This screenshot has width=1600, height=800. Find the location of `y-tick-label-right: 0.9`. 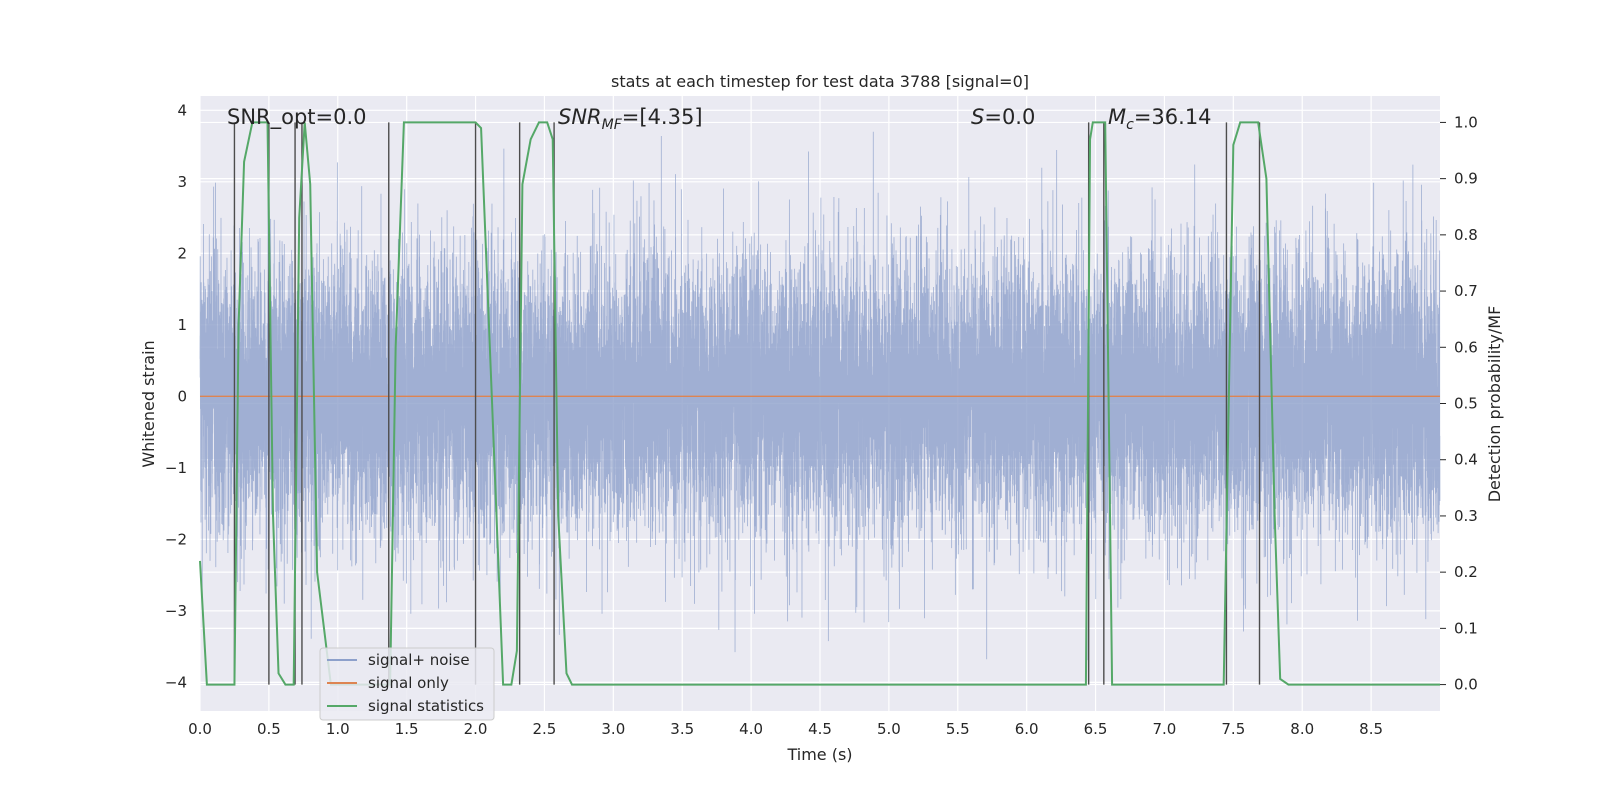

y-tick-label-right: 0.9 is located at coordinates (1466, 179).